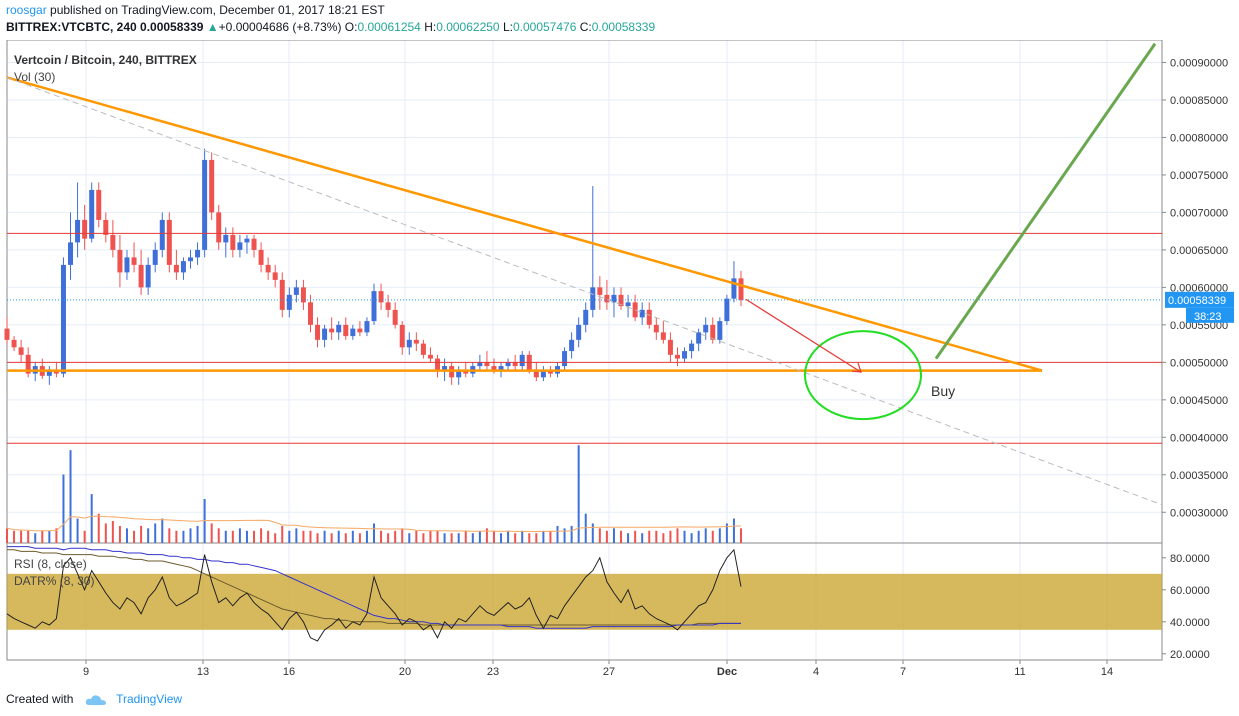 This screenshot has width=1239, height=716. What do you see at coordinates (1199, 438) in the screenshot?
I see `price-tick-label: 0.00040000` at bounding box center [1199, 438].